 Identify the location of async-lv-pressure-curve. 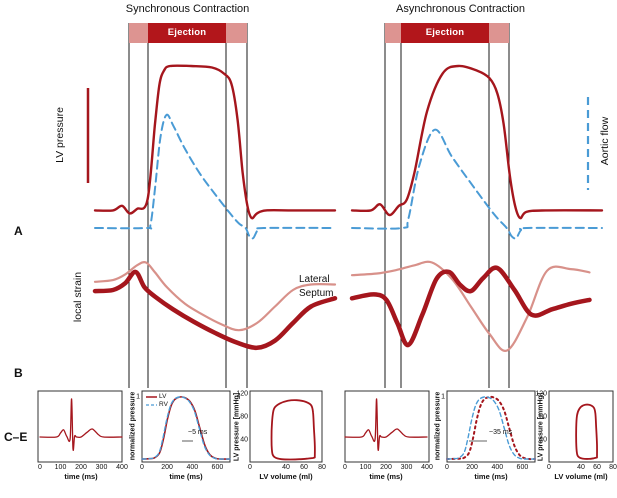
(477, 142).